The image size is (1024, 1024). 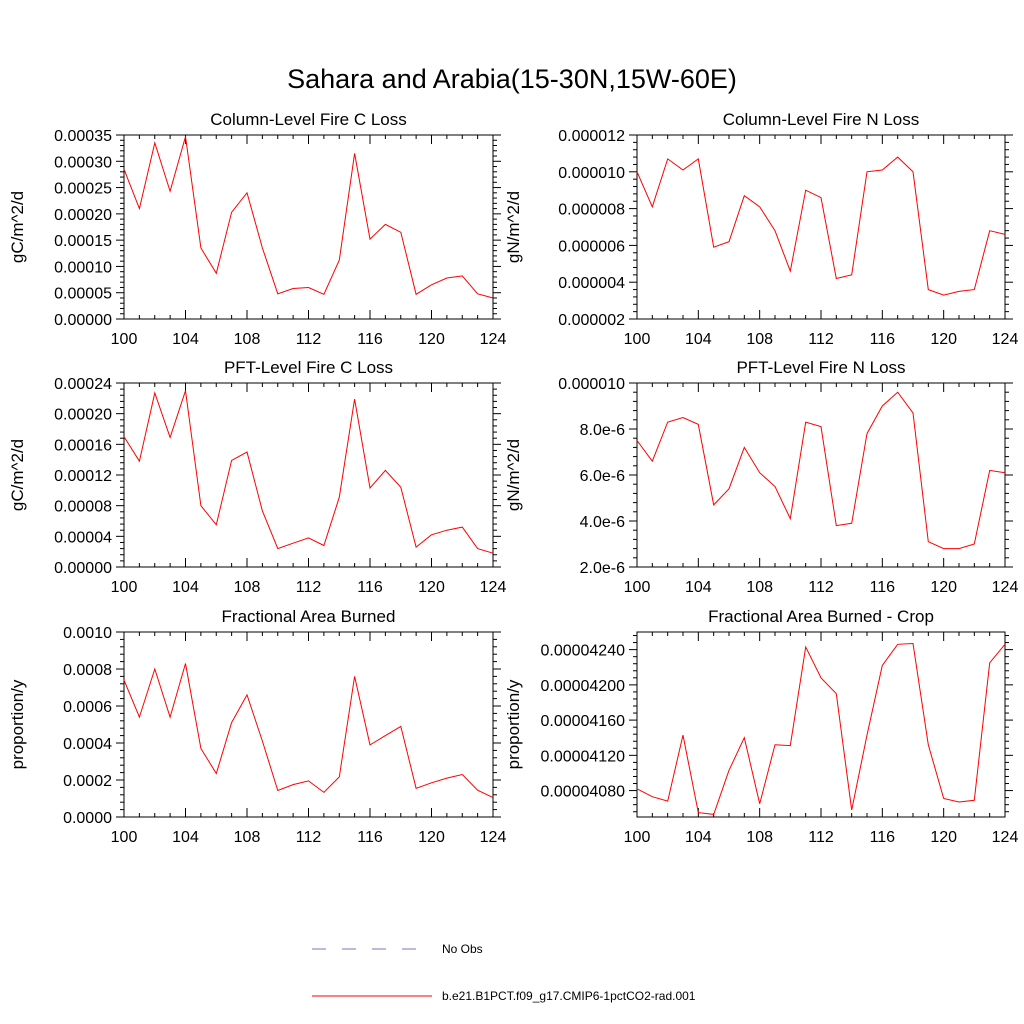 What do you see at coordinates (83, 241) in the screenshot?
I see `y-tick-label: 0.00015` at bounding box center [83, 241].